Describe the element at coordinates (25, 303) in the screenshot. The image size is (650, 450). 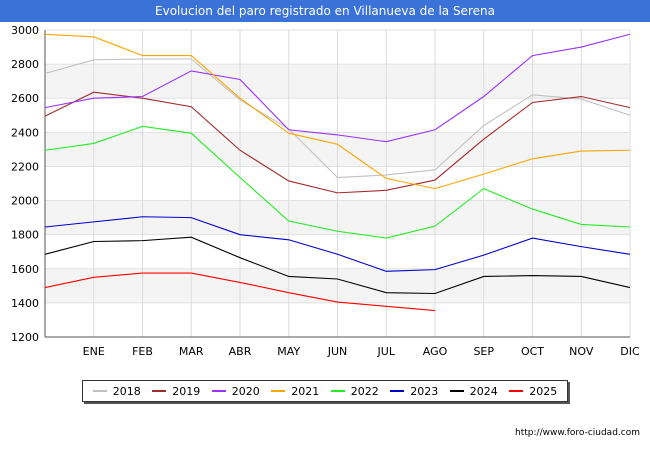
I see `y-tick-label: 1400` at that location.